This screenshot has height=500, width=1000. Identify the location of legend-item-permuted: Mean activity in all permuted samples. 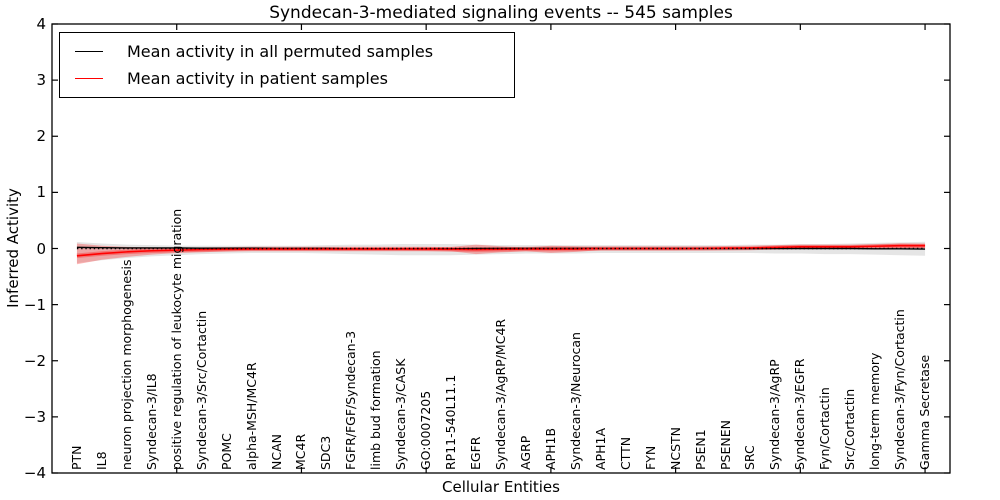
(294, 51).